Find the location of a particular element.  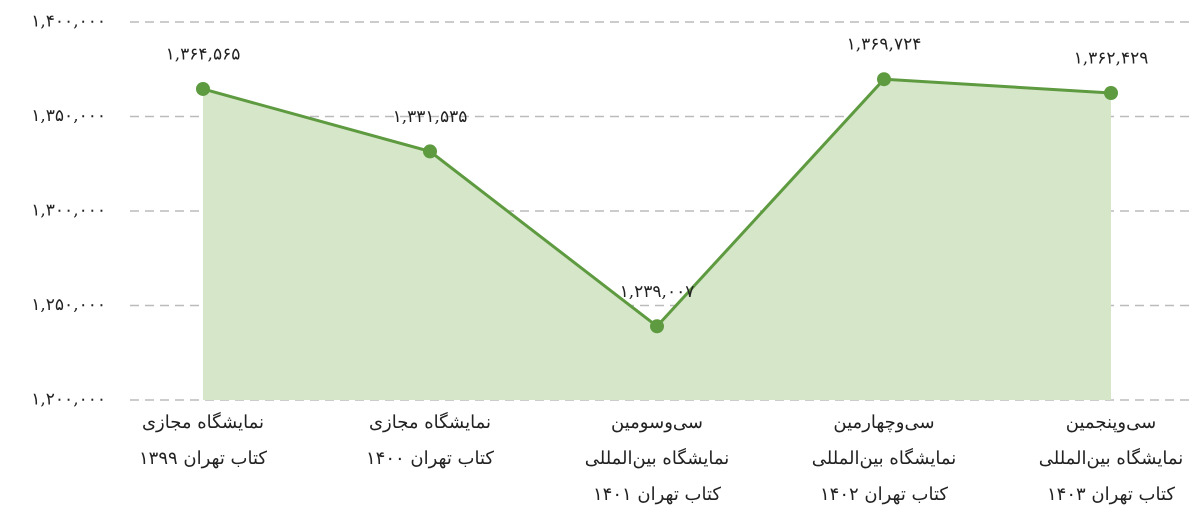

data-label: ۱,۳۶۹,۷۲۴ is located at coordinates (884, 45).